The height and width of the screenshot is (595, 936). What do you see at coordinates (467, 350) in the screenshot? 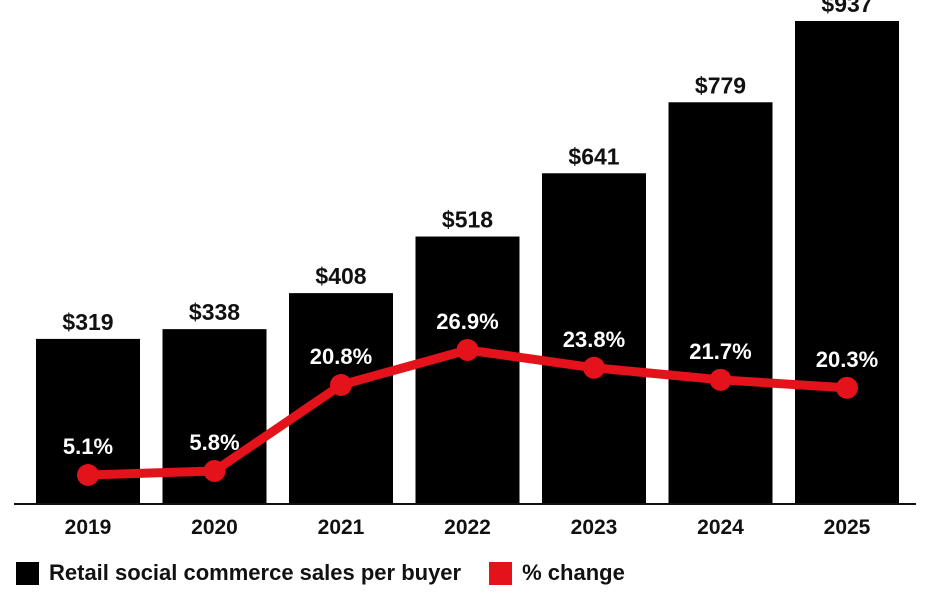
I see `change-point-2022` at bounding box center [467, 350].